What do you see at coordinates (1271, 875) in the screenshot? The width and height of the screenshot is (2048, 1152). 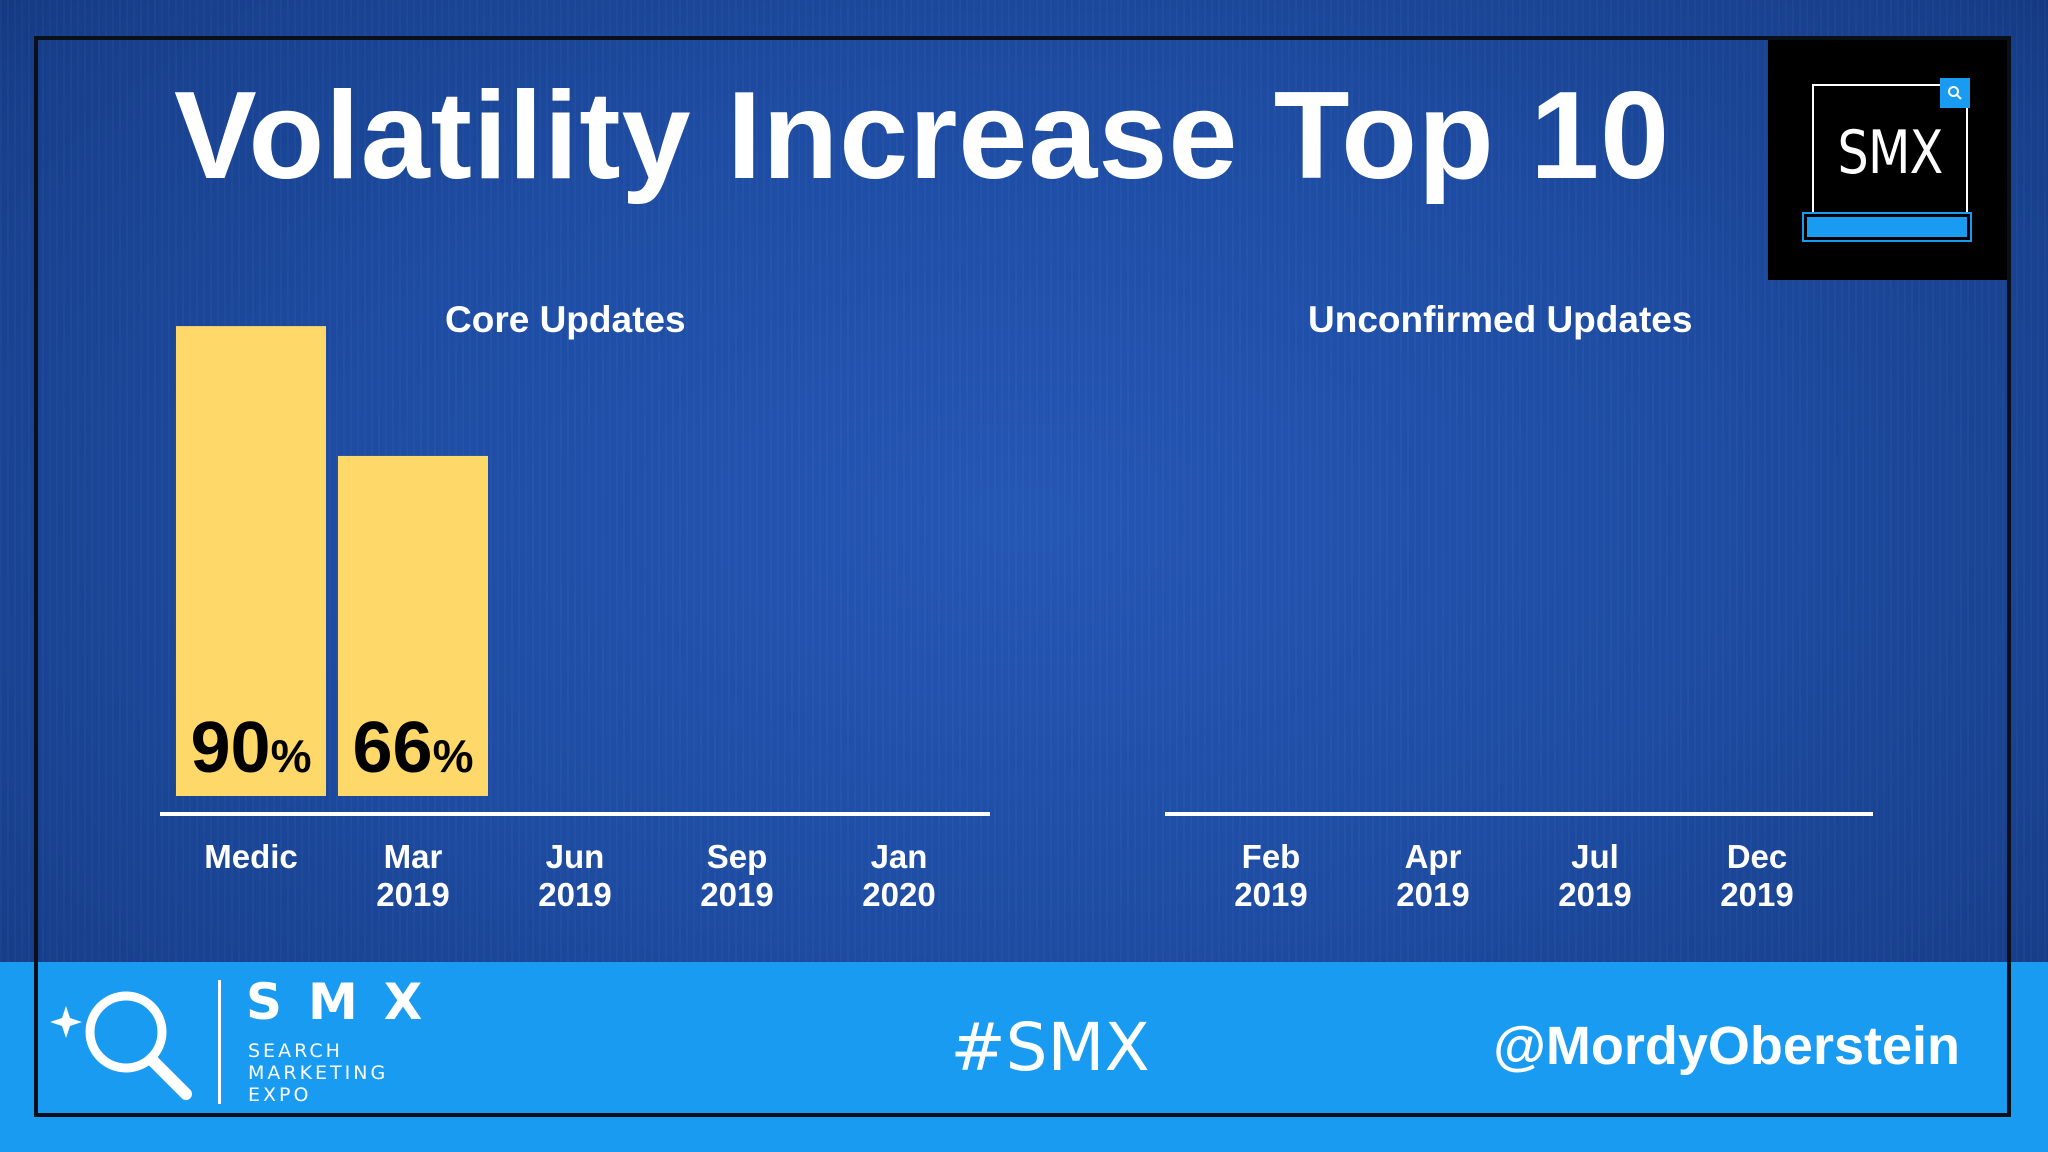 I see `x-tick-label: Feb 2019` at bounding box center [1271, 875].